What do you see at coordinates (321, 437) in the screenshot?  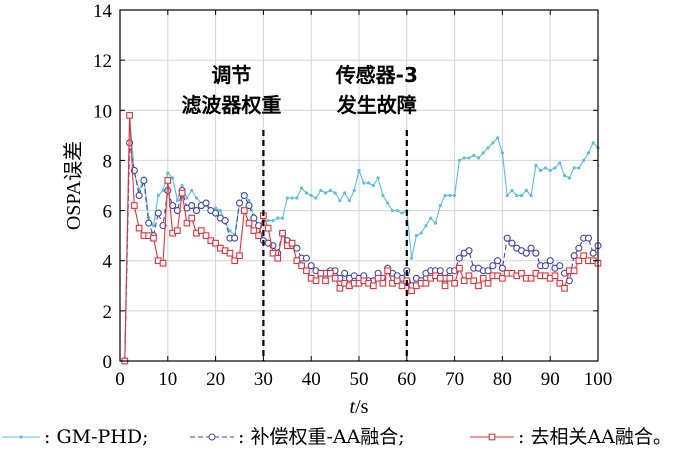 I see `legend-label: : 补偿权重-AA融合;` at bounding box center [321, 437].